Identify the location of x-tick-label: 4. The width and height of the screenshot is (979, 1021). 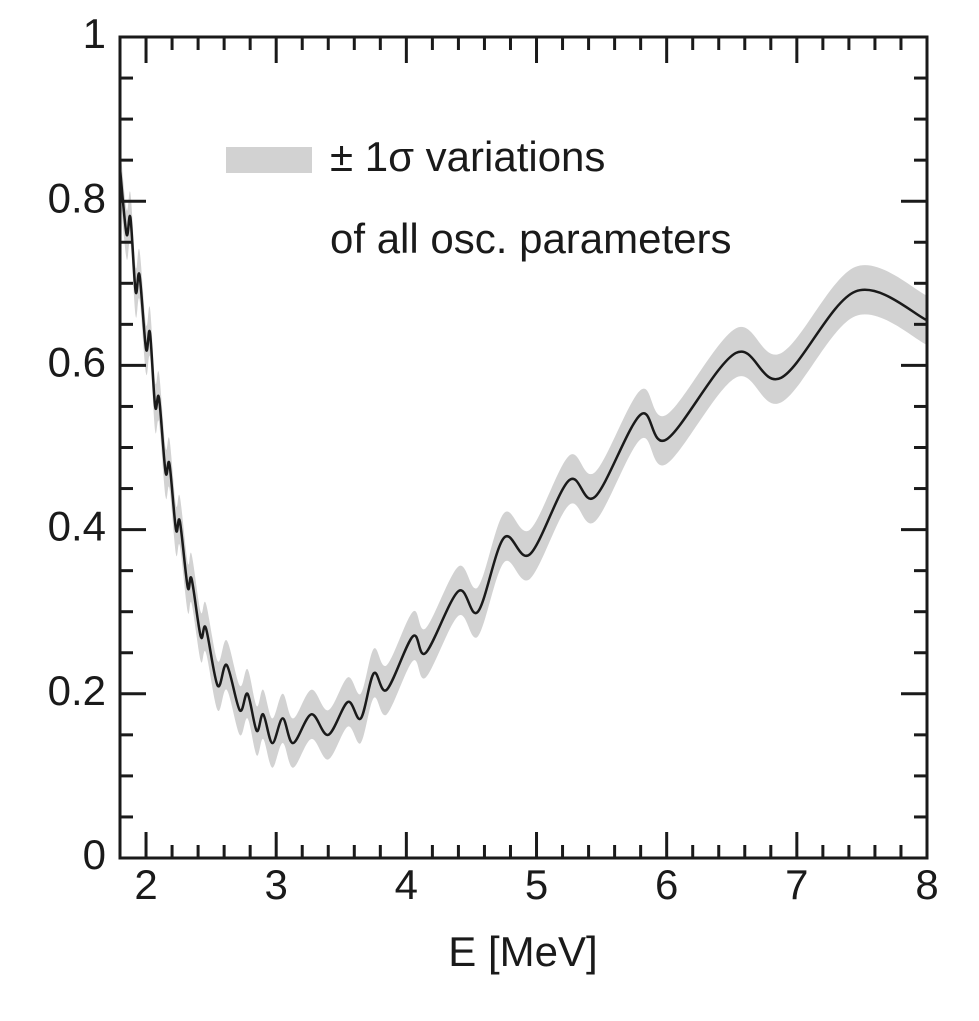
(406, 884).